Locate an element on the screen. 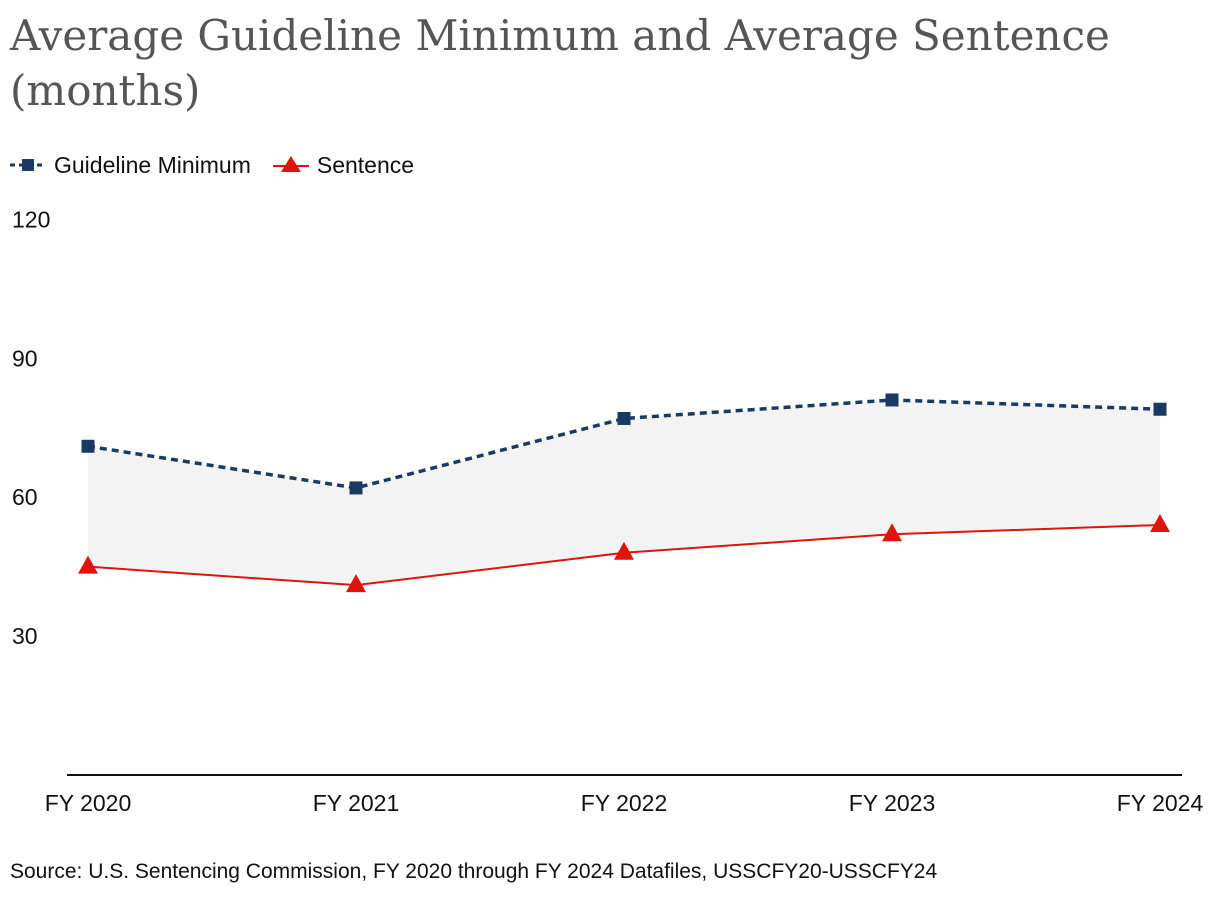 This screenshot has width=1220, height=902. y-tick-label-30: 30 is located at coordinates (25, 636).